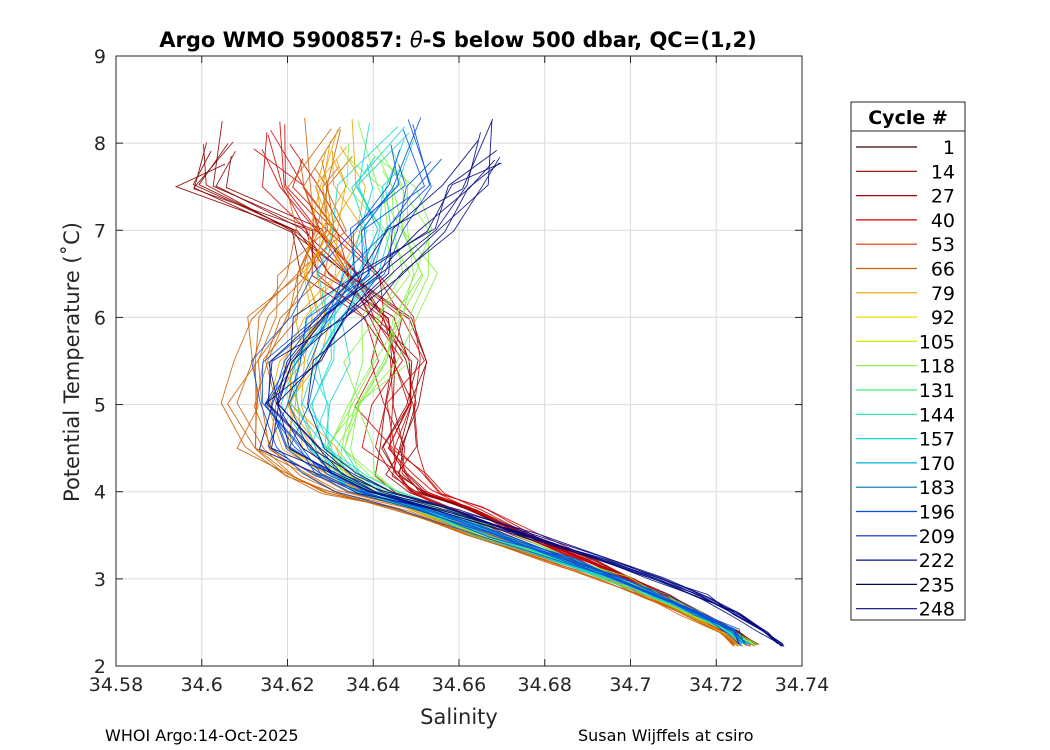 The image size is (1050, 750). I want to click on x-tick-label: 34.74, so click(802, 685).